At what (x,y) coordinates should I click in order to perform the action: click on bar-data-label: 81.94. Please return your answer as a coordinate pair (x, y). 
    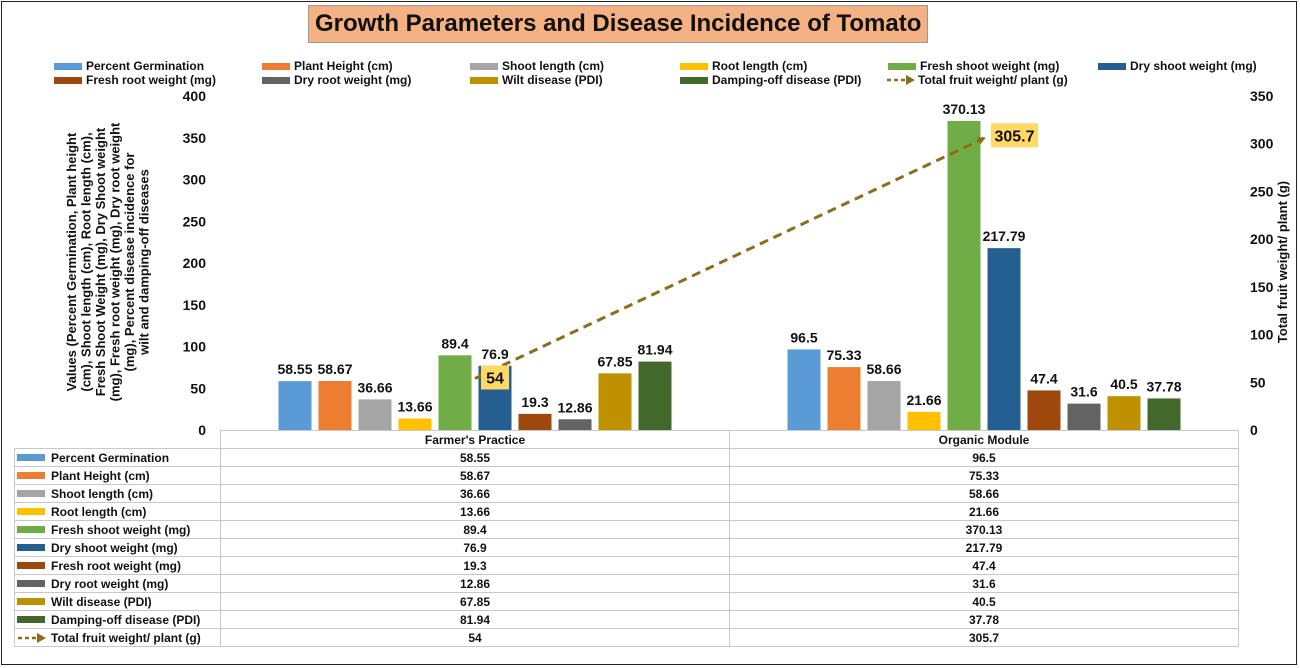
    Looking at the image, I should click on (654, 350).